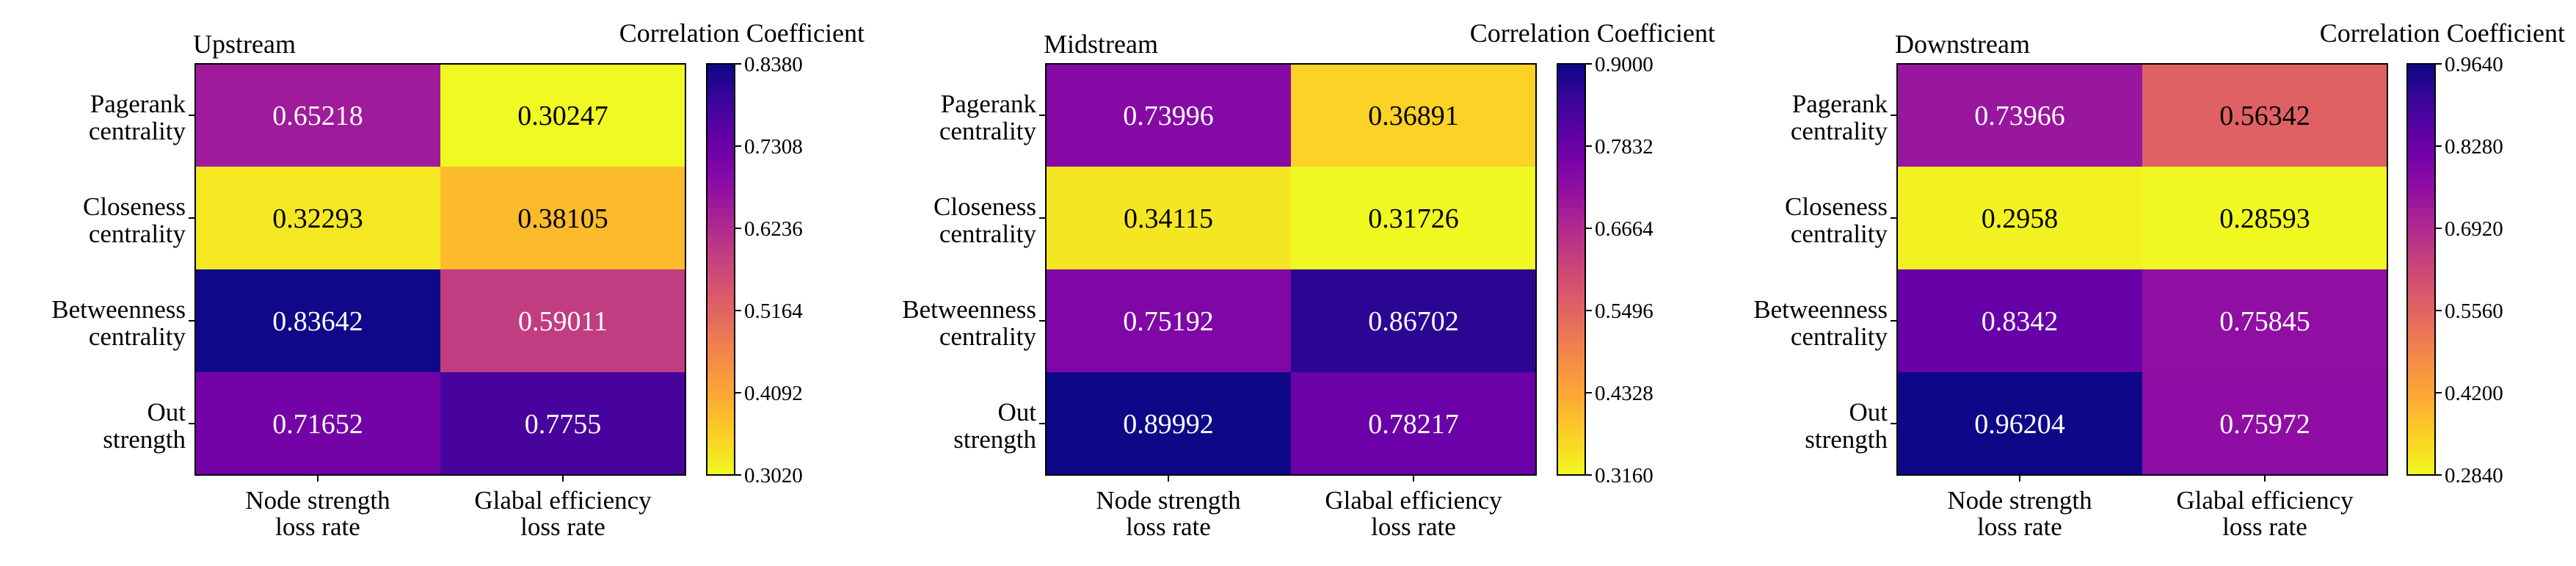  What do you see at coordinates (244, 44) in the screenshot?
I see `panel-title: Upstream` at bounding box center [244, 44].